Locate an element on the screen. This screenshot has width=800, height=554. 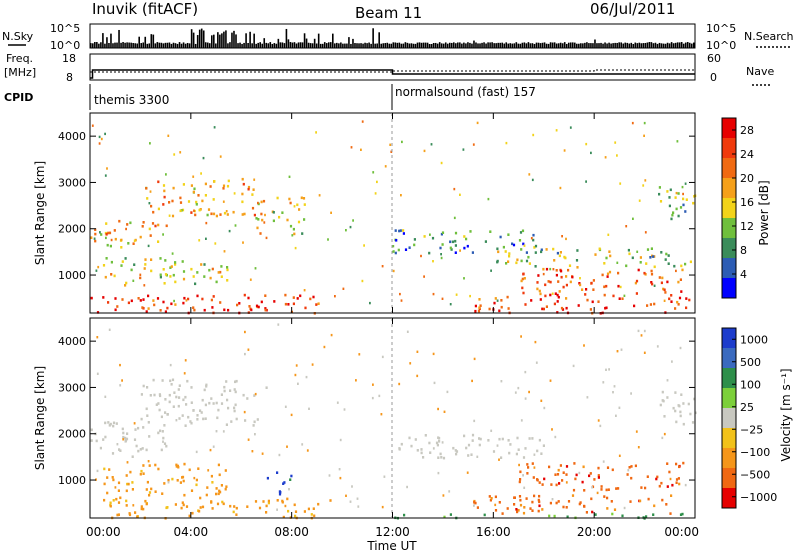
y-tick-label: 1000 is located at coordinates (72, 480).